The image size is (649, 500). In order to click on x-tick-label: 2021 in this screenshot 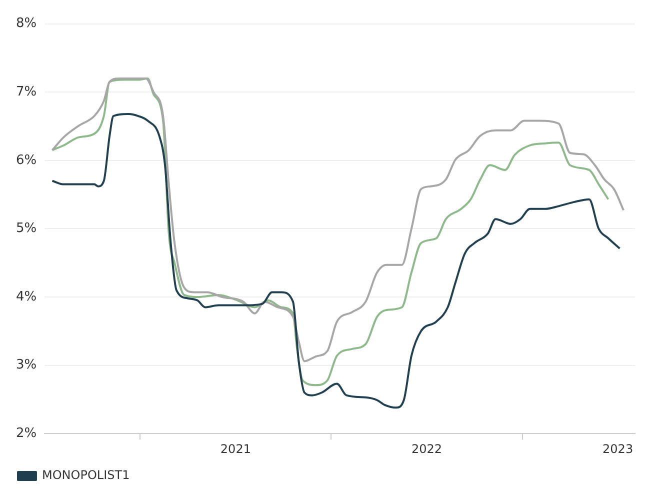, I will do `click(235, 449)`.